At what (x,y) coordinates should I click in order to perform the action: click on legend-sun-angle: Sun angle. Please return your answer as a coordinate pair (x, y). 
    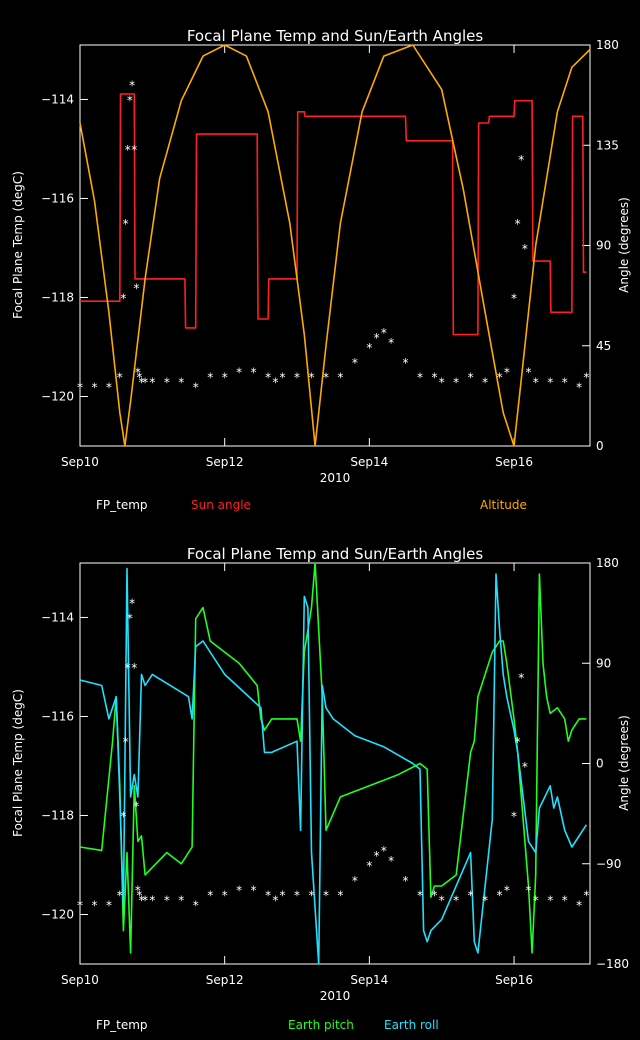
    Looking at the image, I should click on (221, 505).